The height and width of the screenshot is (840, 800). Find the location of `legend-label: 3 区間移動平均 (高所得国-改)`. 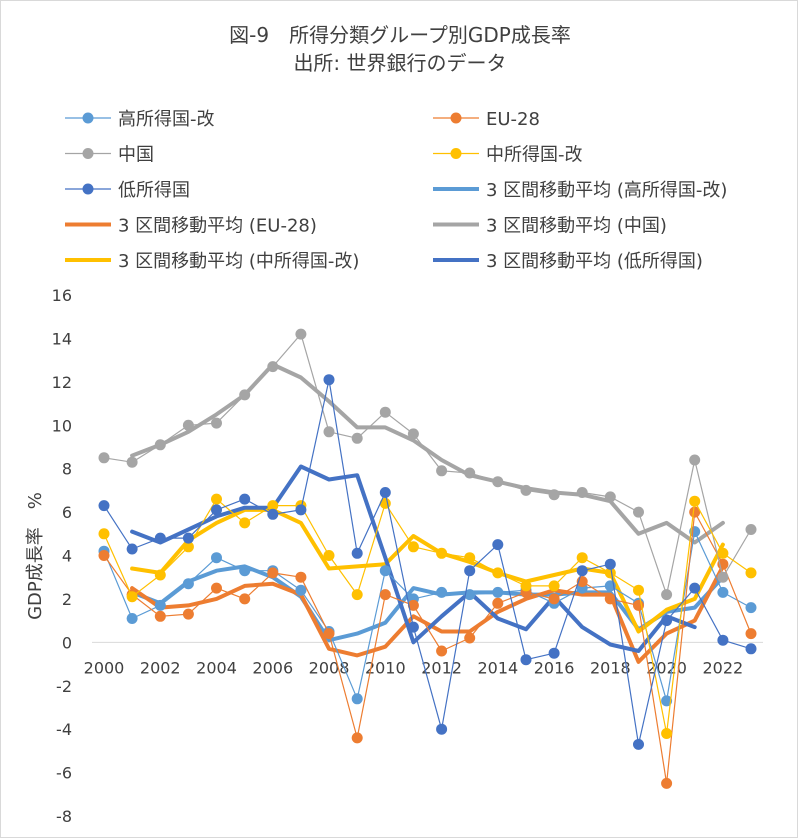

legend-label: 3 区間移動平均 (高所得国-改) is located at coordinates (606, 190).